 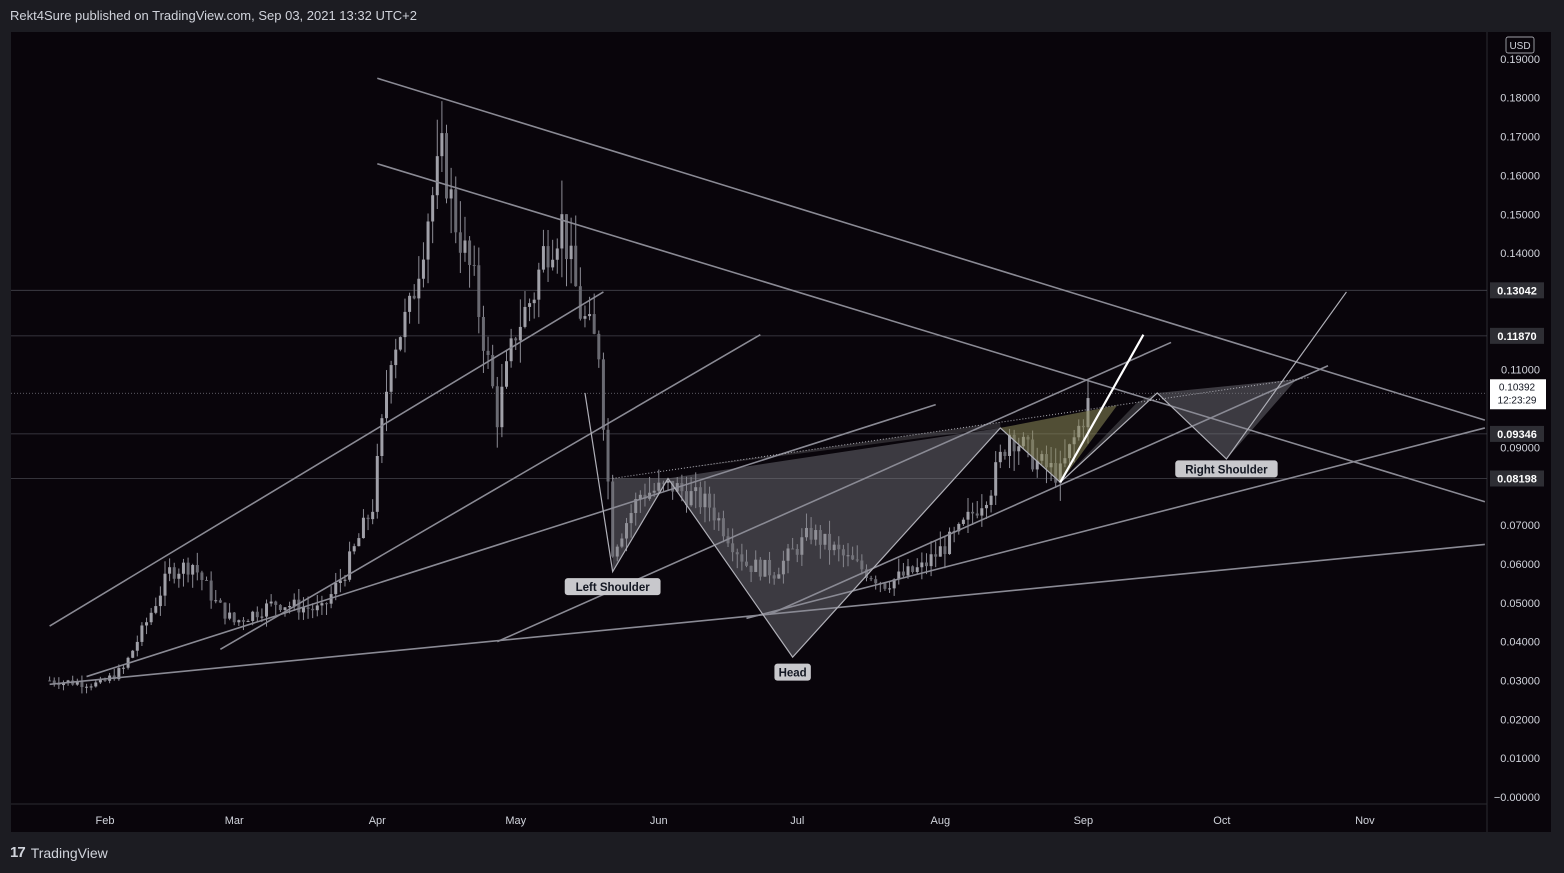 I want to click on tradingview-logo-icon: 17, so click(x=18, y=852).